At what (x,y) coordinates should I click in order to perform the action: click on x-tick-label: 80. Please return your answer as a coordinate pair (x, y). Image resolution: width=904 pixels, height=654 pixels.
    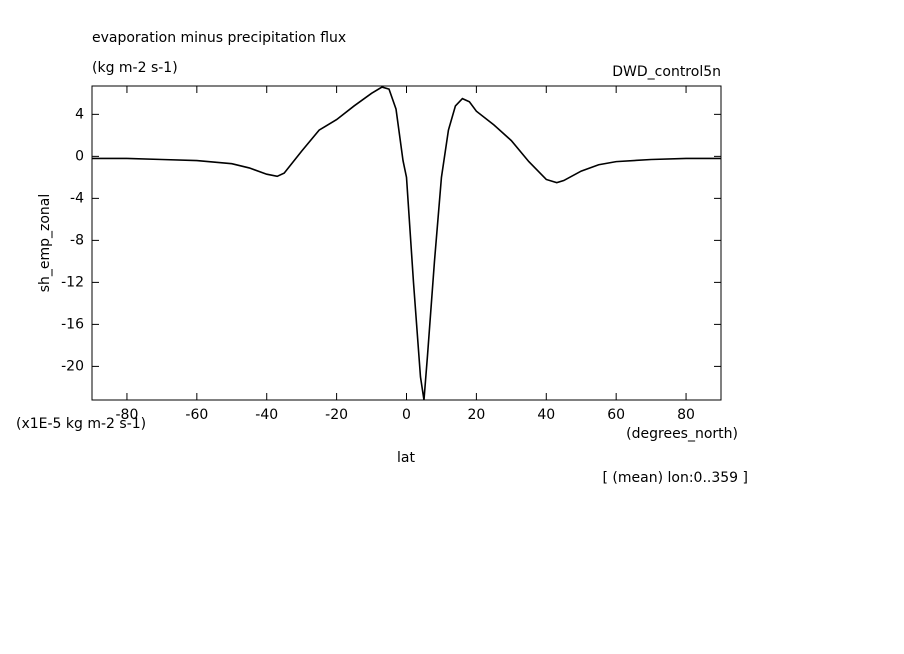
    Looking at the image, I should click on (686, 415).